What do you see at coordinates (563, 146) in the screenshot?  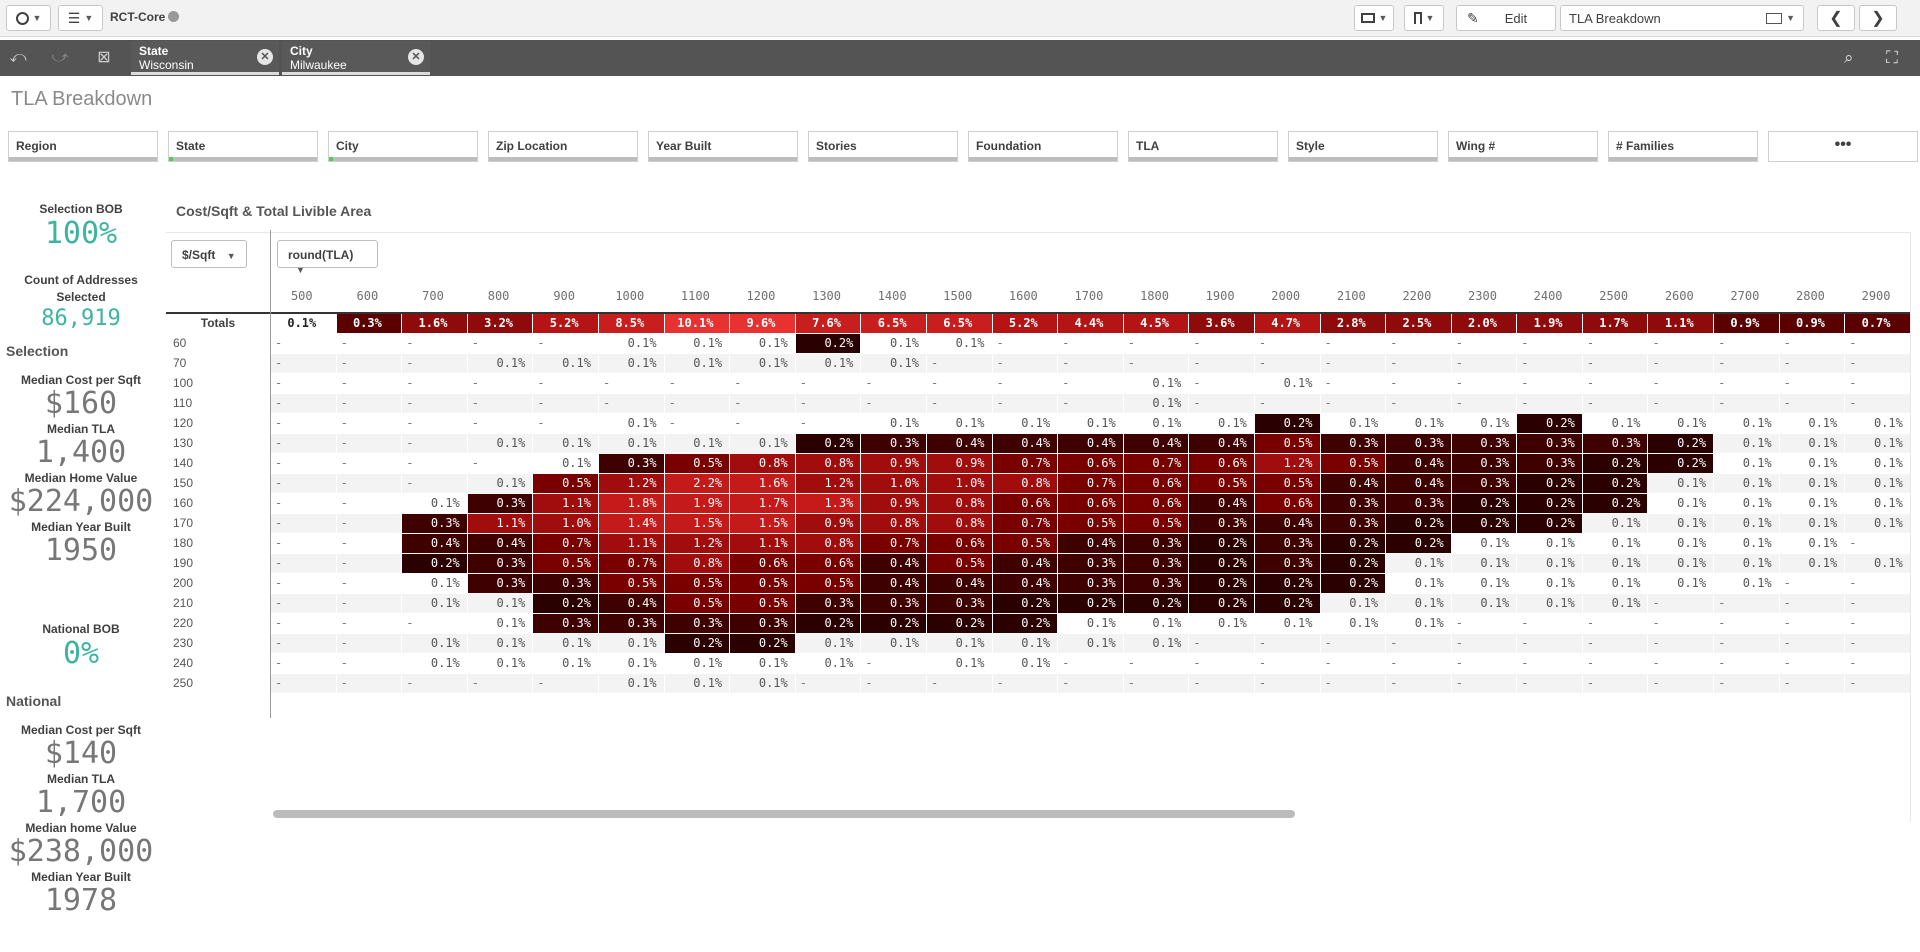 I see `filter-pane: Zip Location` at bounding box center [563, 146].